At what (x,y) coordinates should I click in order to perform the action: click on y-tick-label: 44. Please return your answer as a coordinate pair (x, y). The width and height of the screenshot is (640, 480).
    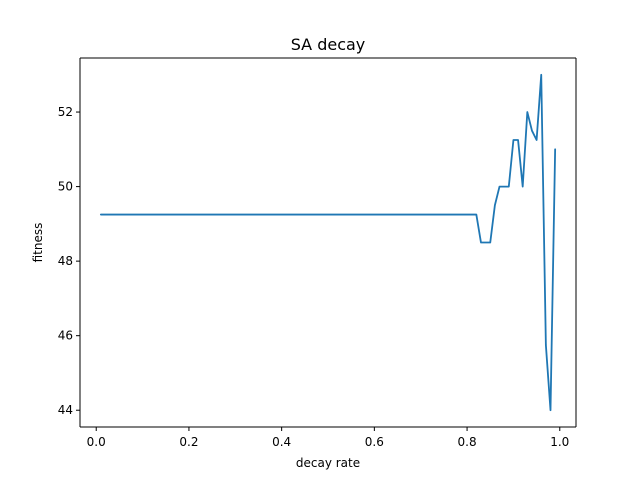
    Looking at the image, I should click on (65, 410).